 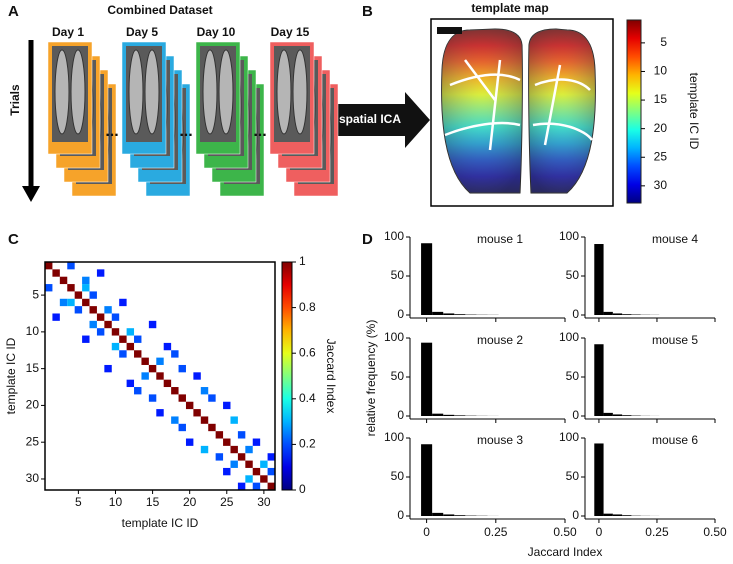 What do you see at coordinates (562, 111) in the screenshot?
I see `brain-shade` at bounding box center [562, 111].